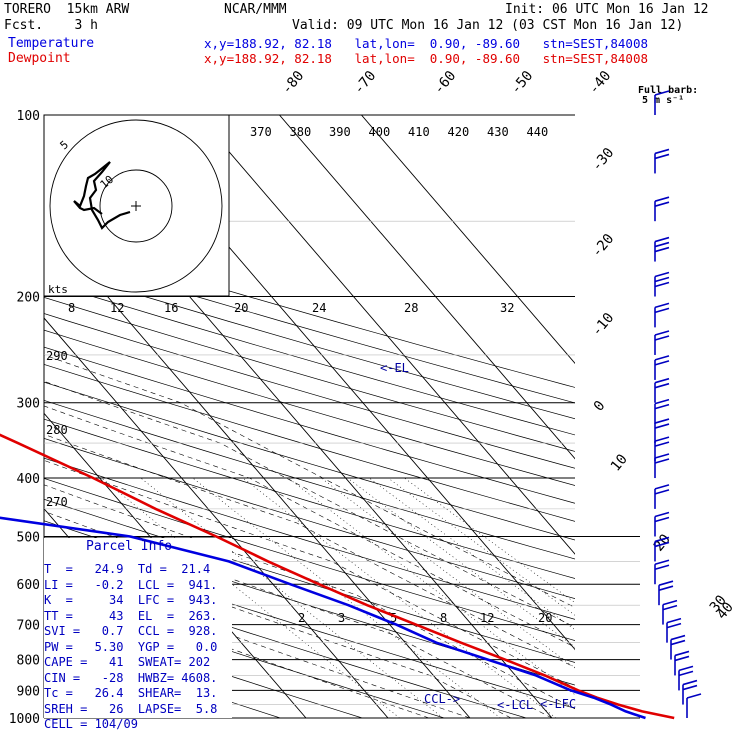 The width and height of the screenshot is (740, 740). Describe the element at coordinates (28, 537) in the screenshot. I see `pressure-tick-label: 500` at that location.